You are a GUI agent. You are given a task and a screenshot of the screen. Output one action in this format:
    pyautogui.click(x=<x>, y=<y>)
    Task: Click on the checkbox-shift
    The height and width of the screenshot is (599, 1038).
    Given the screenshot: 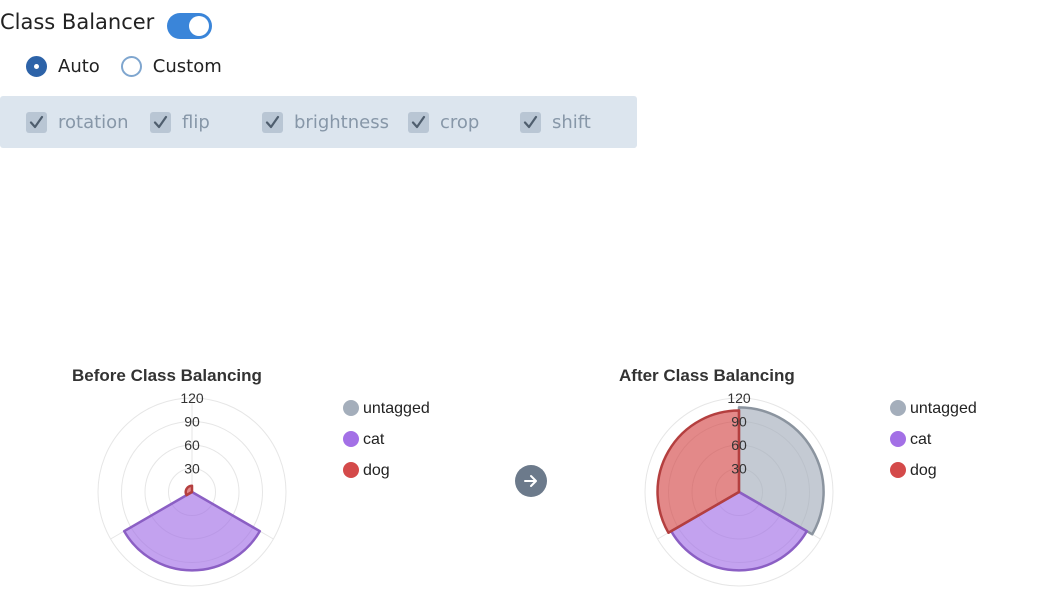 What is the action you would take?
    pyautogui.click(x=530, y=122)
    